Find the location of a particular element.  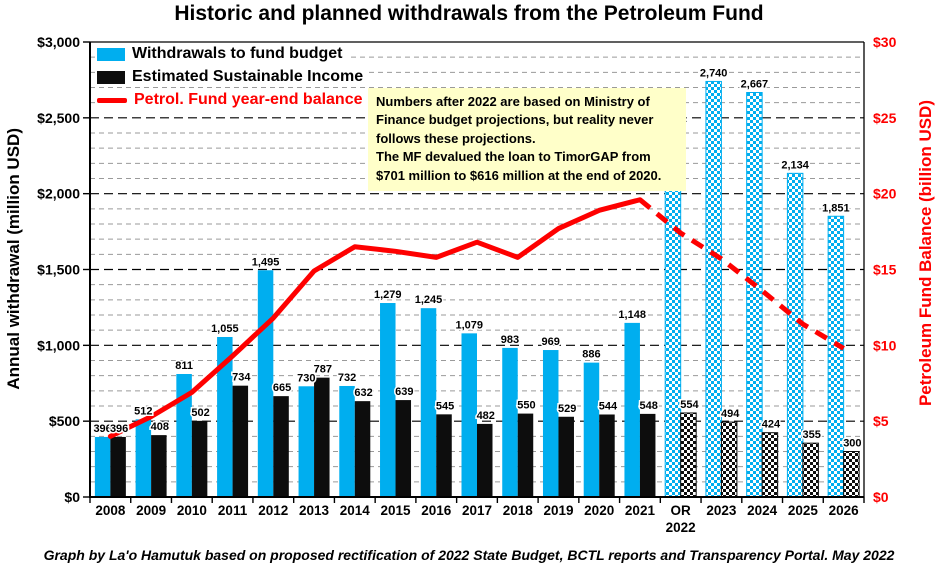

bar-esi-2008 is located at coordinates (118, 466).